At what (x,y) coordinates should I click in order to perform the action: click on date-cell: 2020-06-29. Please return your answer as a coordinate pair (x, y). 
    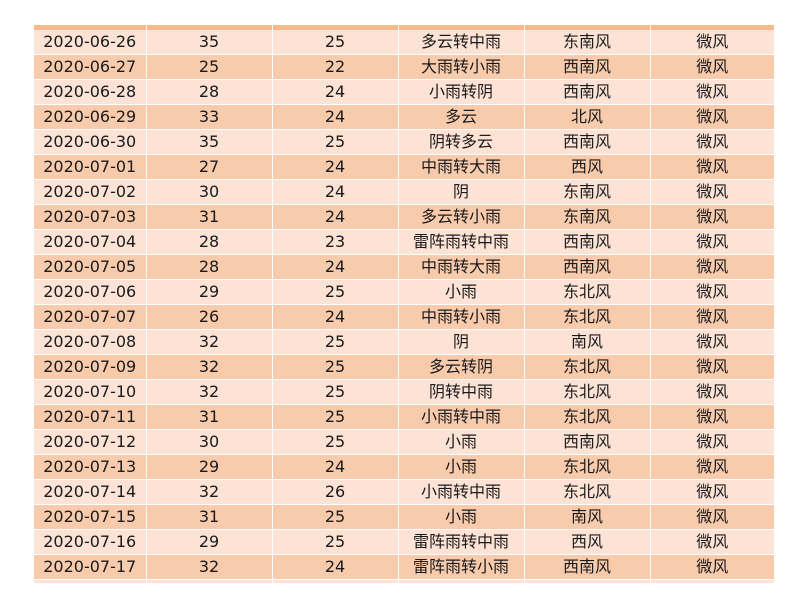
    Looking at the image, I should click on (90, 117).